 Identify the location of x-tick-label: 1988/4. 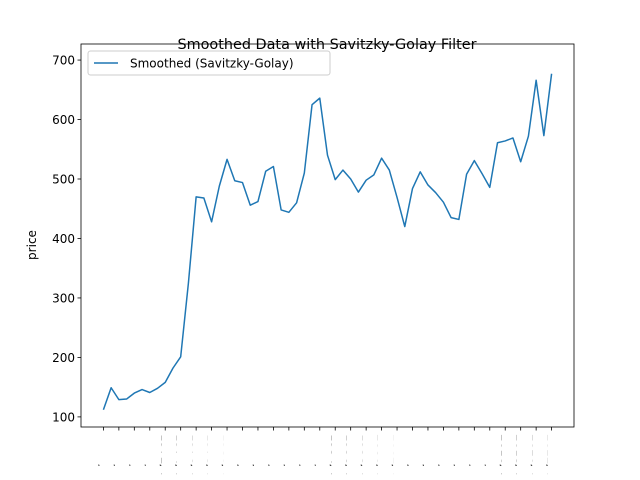
(289, 455).